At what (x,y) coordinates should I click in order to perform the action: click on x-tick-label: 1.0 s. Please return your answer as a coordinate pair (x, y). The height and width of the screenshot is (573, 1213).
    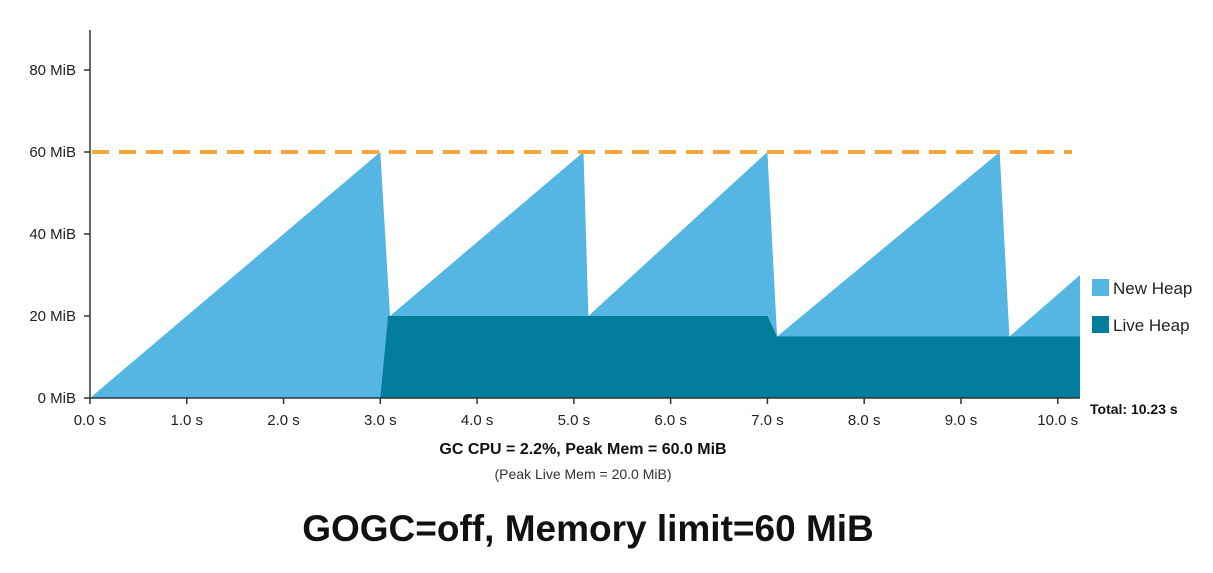
    Looking at the image, I should click on (187, 420).